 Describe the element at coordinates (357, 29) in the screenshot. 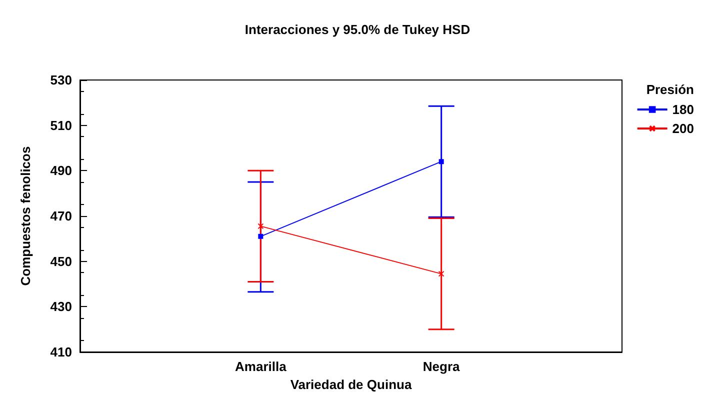

I see `chart-title: Interacciones y 95.0% de Tukey HSD` at that location.